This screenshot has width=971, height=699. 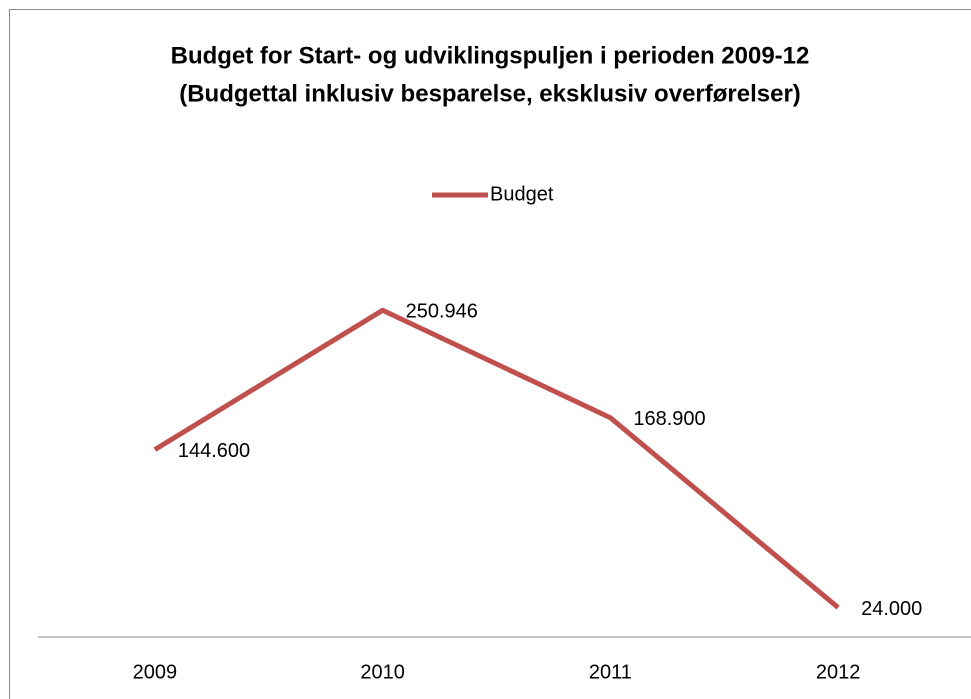 I want to click on legend-label: Budget, so click(x=522, y=194).